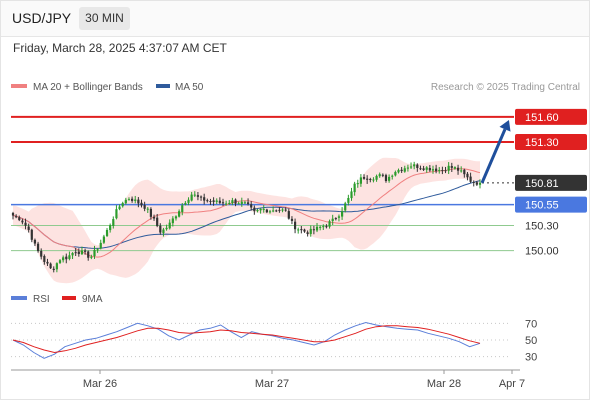 The image size is (590, 400). I want to click on projection-arrow-head, so click(505, 126).